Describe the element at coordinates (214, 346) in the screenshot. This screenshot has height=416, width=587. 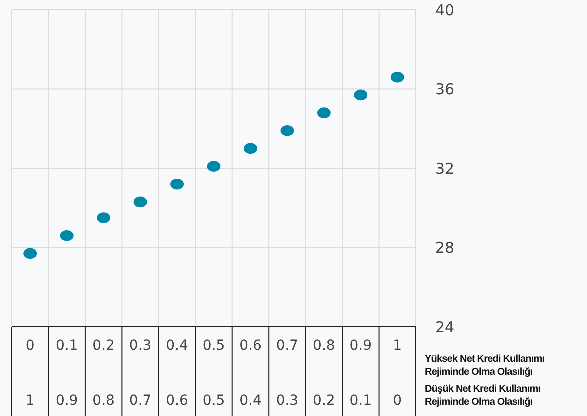
I see `x-tick-label: 0.5` at that location.